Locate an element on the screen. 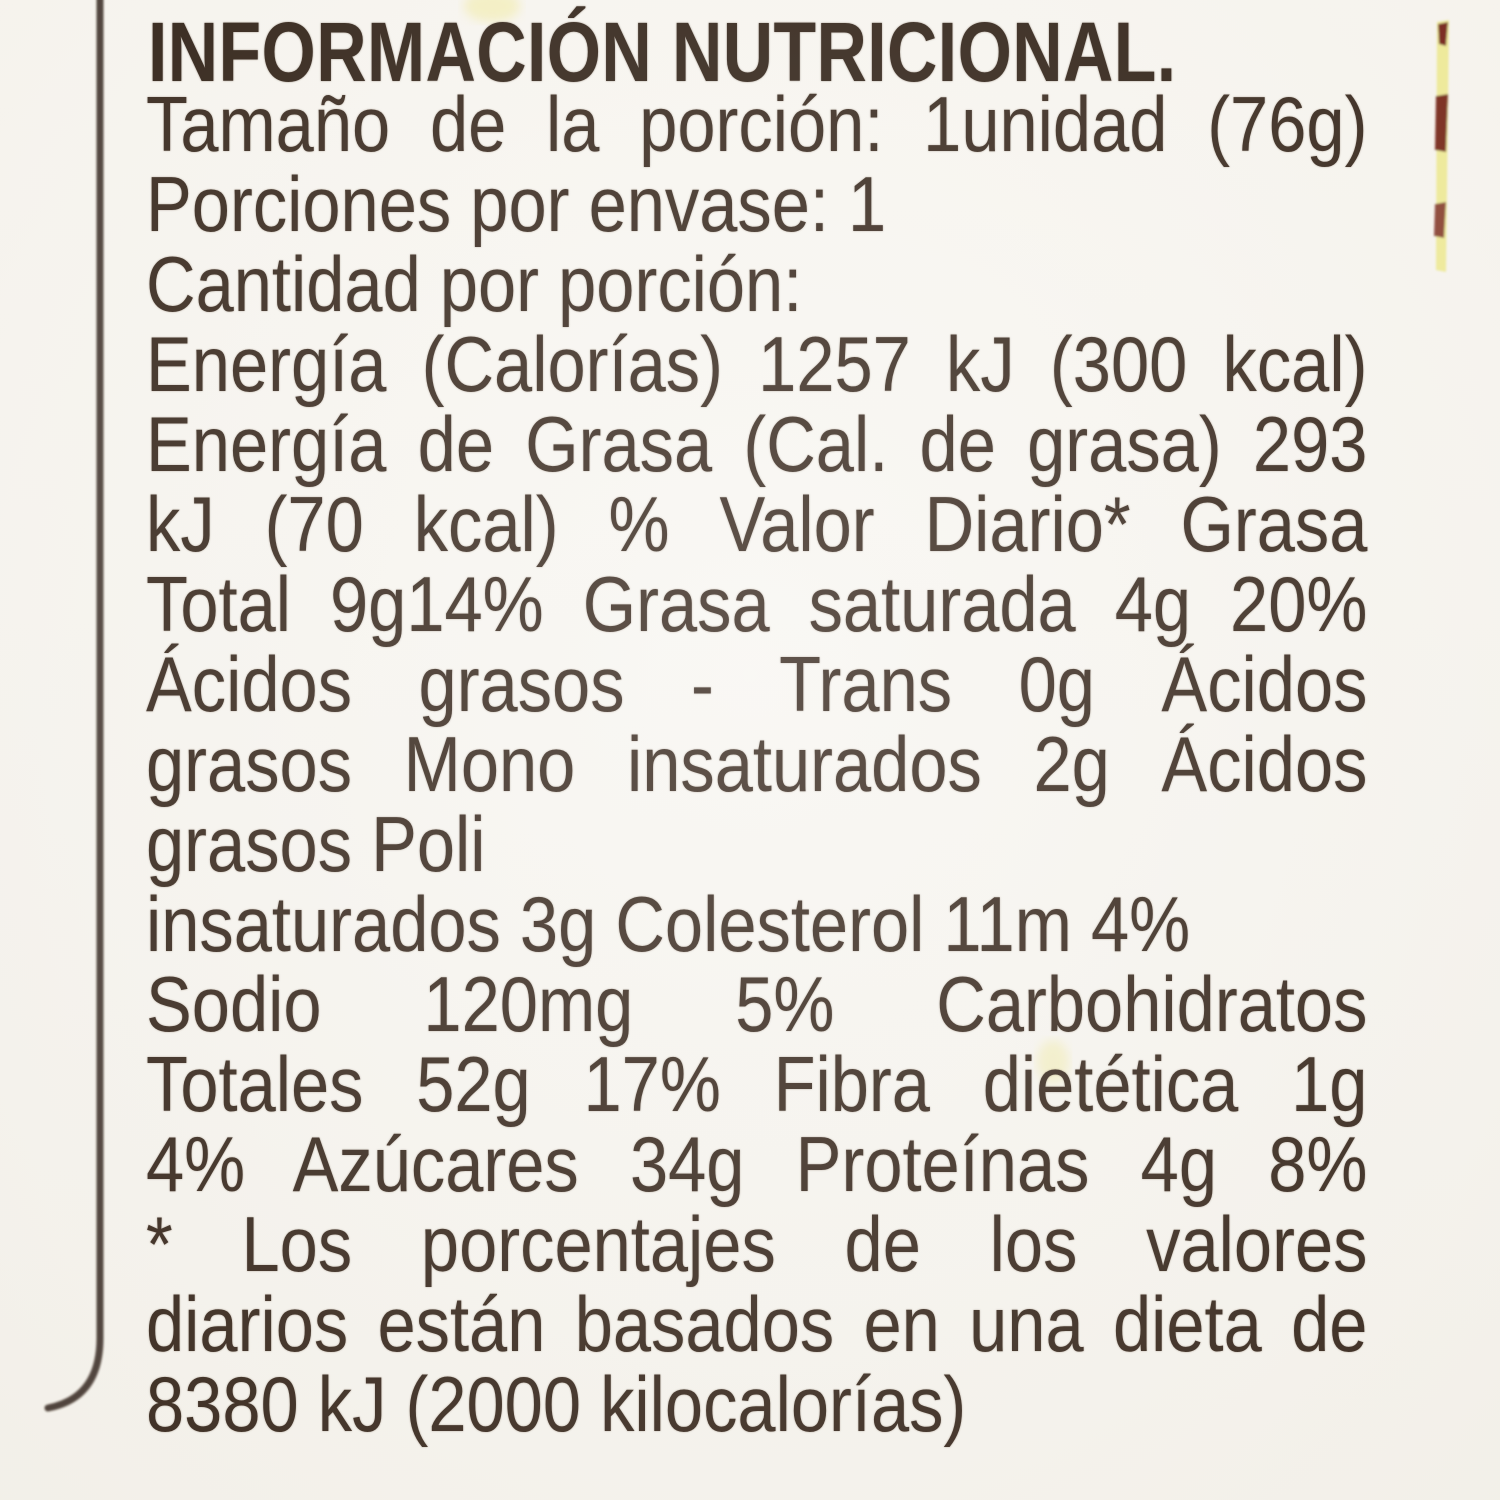  label-line-energy-from-fat: Energía de Grasa (Cal. de grasa) 293 is located at coordinates (757, 444).